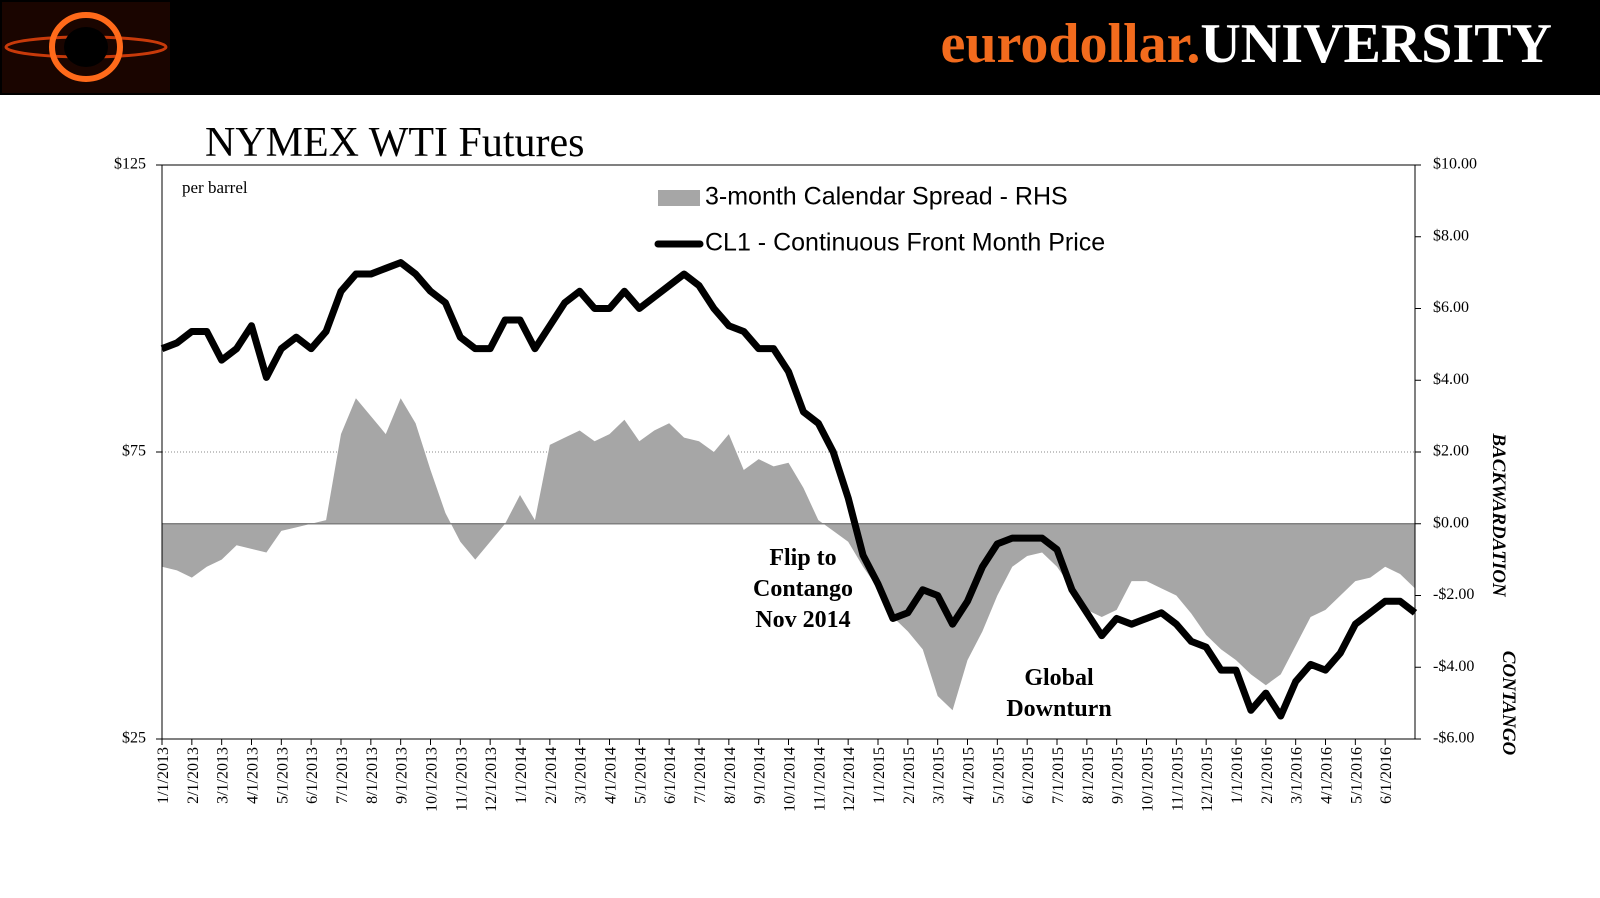  Describe the element at coordinates (1386, 775) in the screenshot. I see `x-tick-label: 6/1/2016` at that location.